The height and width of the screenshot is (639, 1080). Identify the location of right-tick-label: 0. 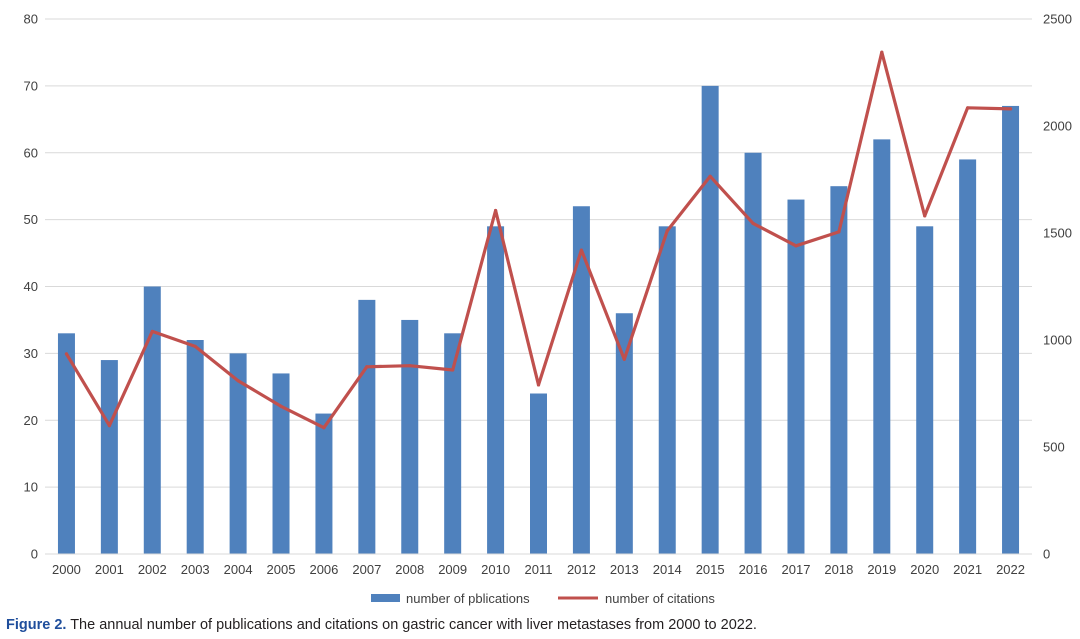
(1046, 554).